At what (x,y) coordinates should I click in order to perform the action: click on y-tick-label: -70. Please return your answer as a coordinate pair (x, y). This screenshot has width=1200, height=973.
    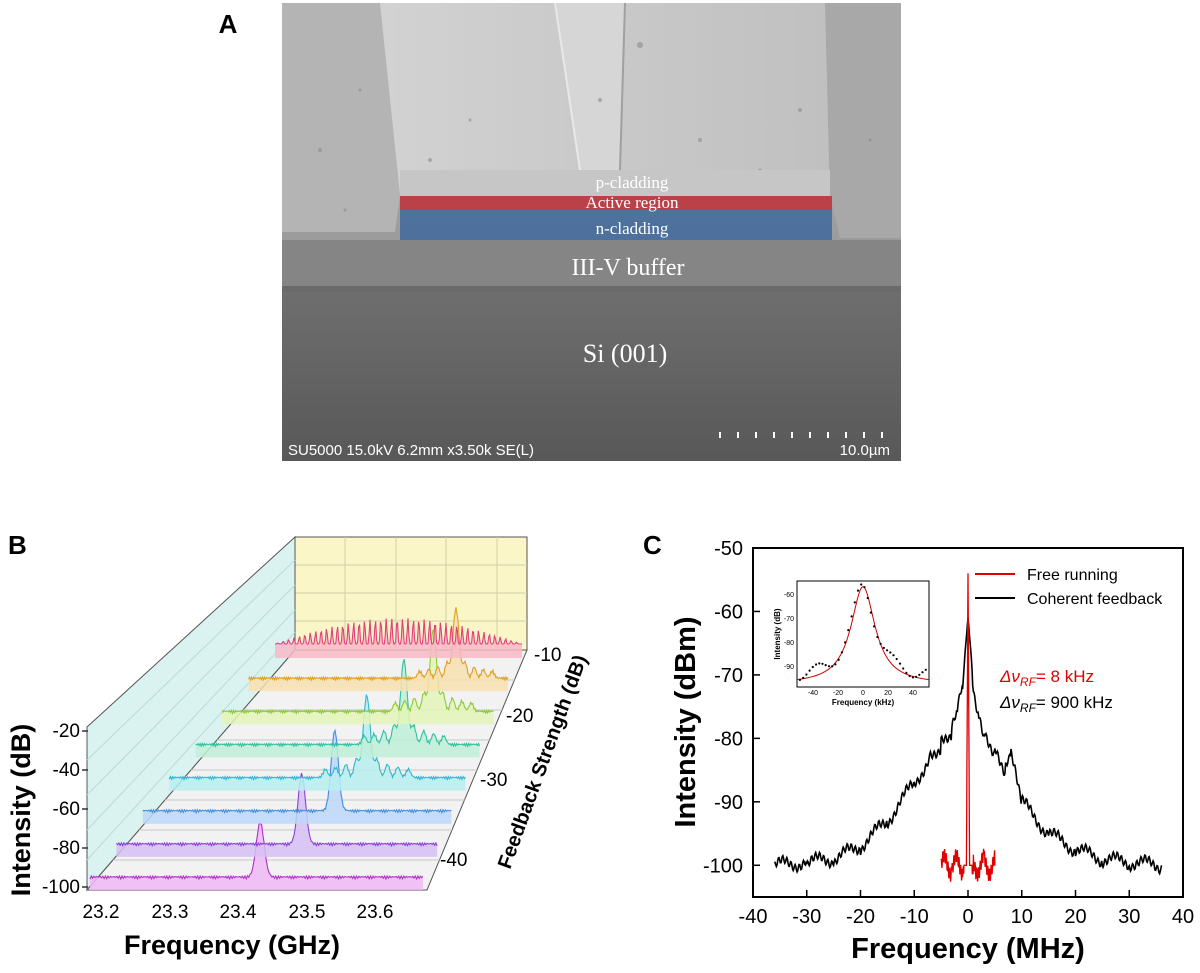
    Looking at the image, I should click on (728, 676).